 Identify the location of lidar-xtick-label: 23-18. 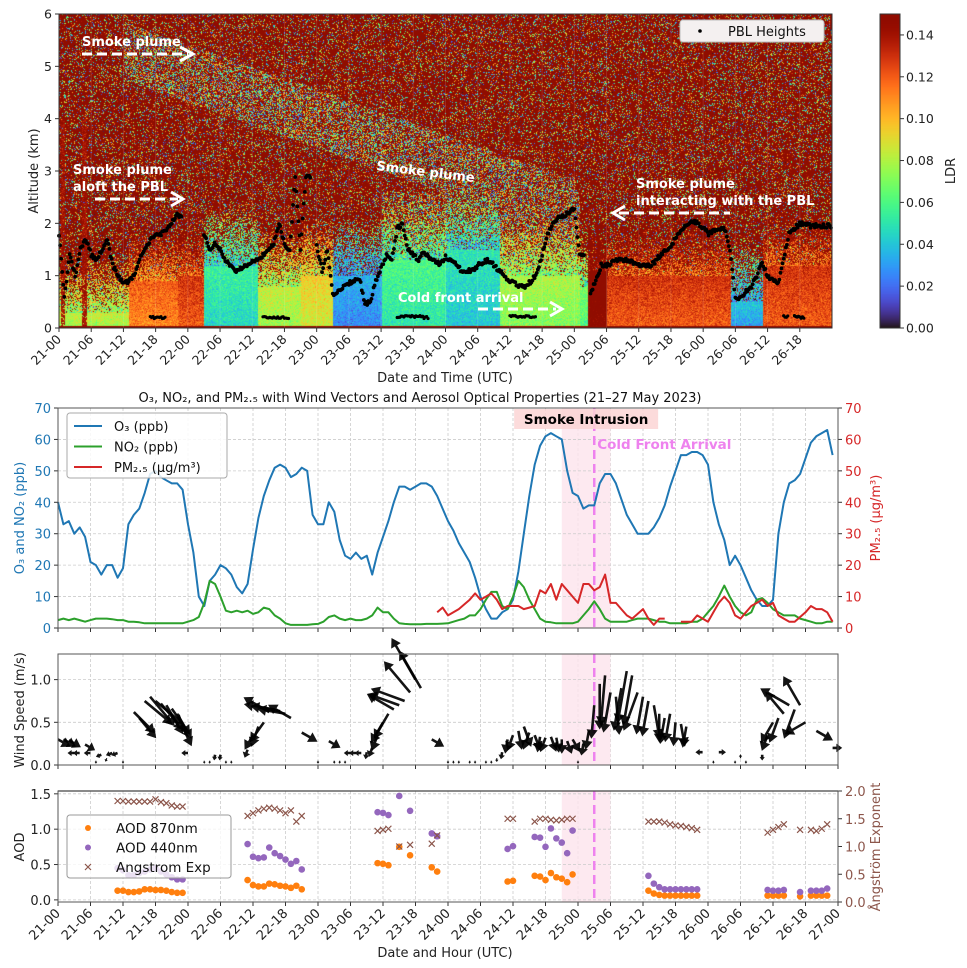
(400, 349).